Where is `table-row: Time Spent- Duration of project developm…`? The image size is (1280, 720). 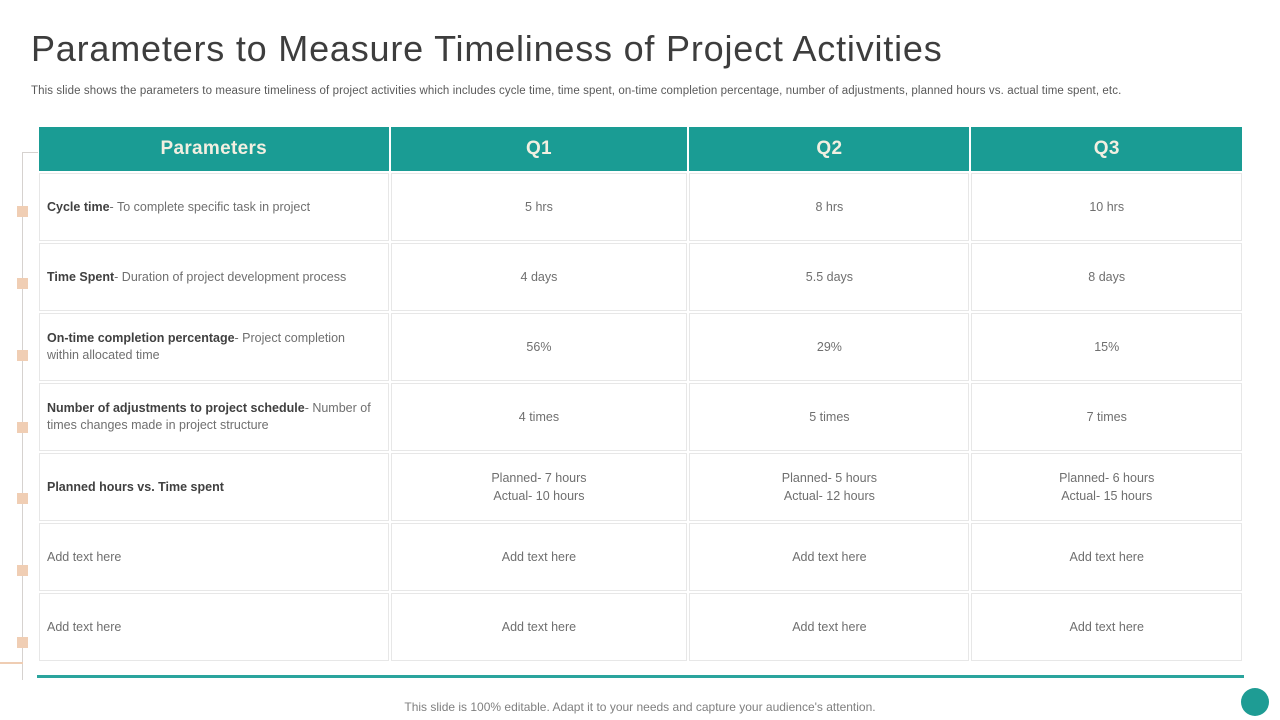
table-row: Time Spent- Duration of project developm… is located at coordinates (640, 277).